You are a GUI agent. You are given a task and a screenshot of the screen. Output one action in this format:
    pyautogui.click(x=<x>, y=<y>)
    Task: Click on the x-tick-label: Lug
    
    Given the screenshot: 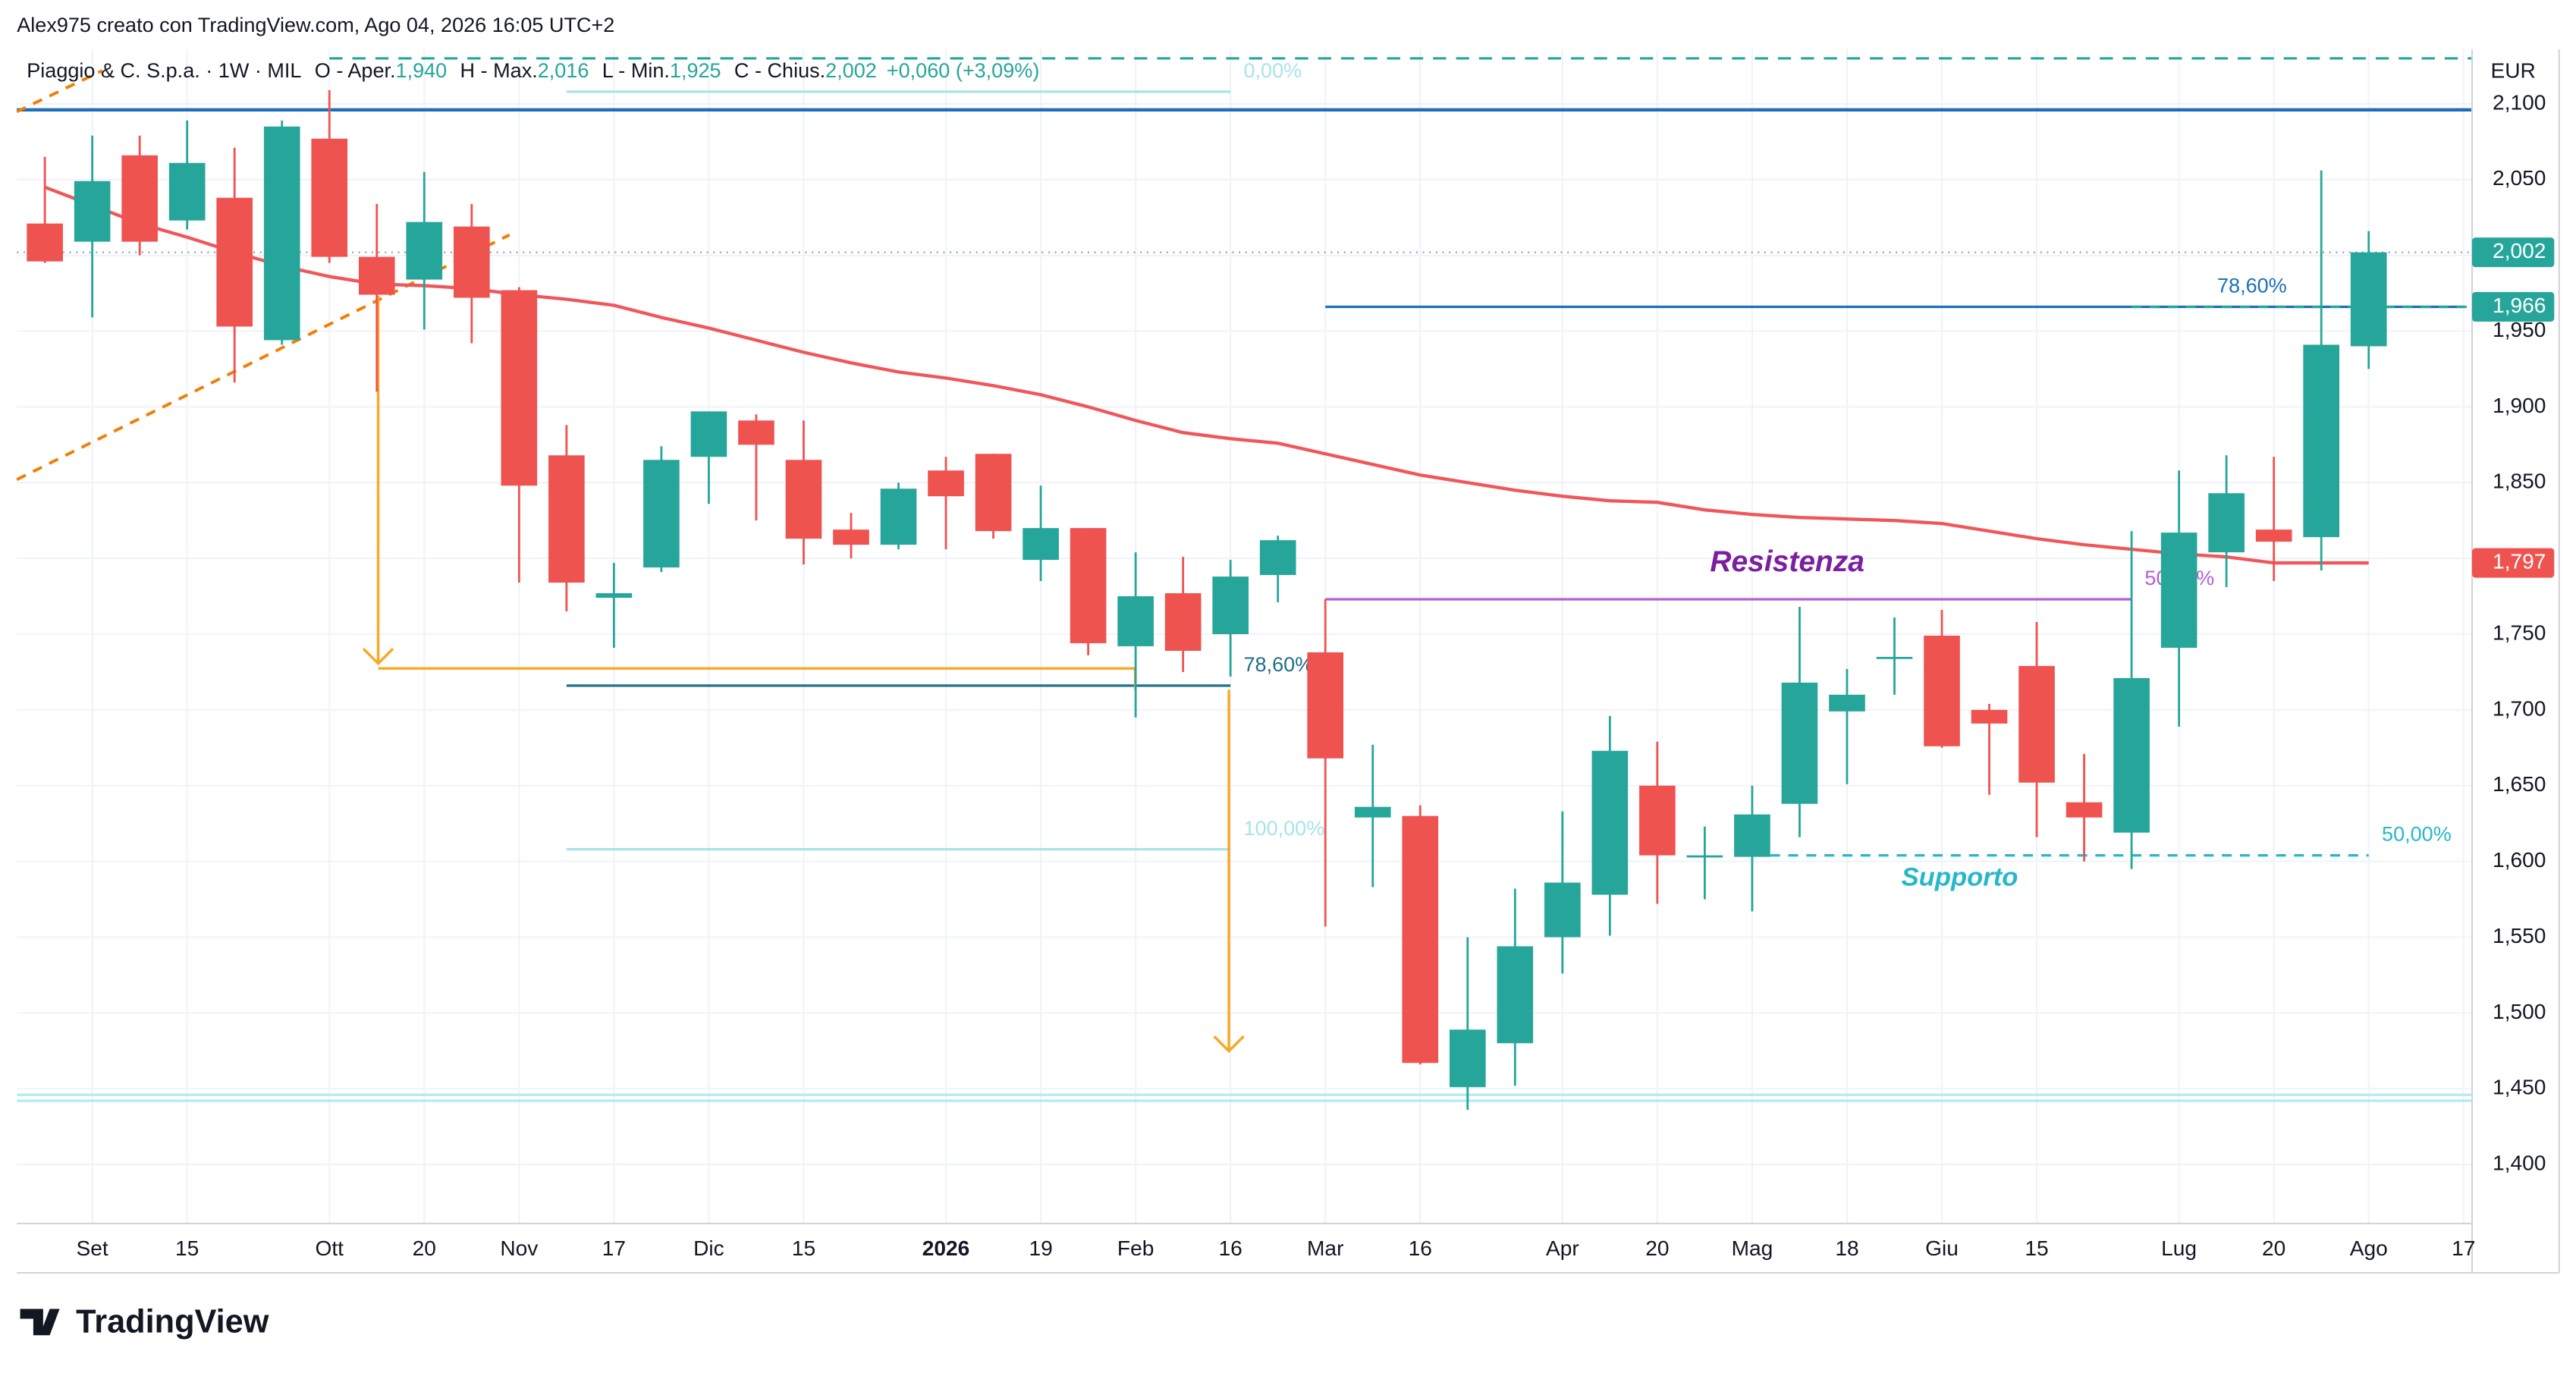 What is the action you would take?
    pyautogui.click(x=2179, y=1248)
    